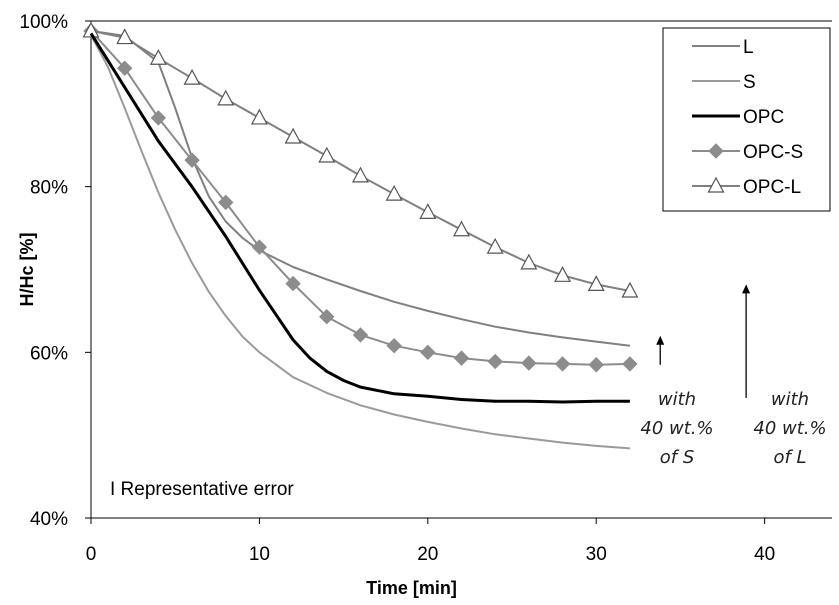 The image size is (839, 605). What do you see at coordinates (427, 554) in the screenshot?
I see `x-tick-label: 20` at bounding box center [427, 554].